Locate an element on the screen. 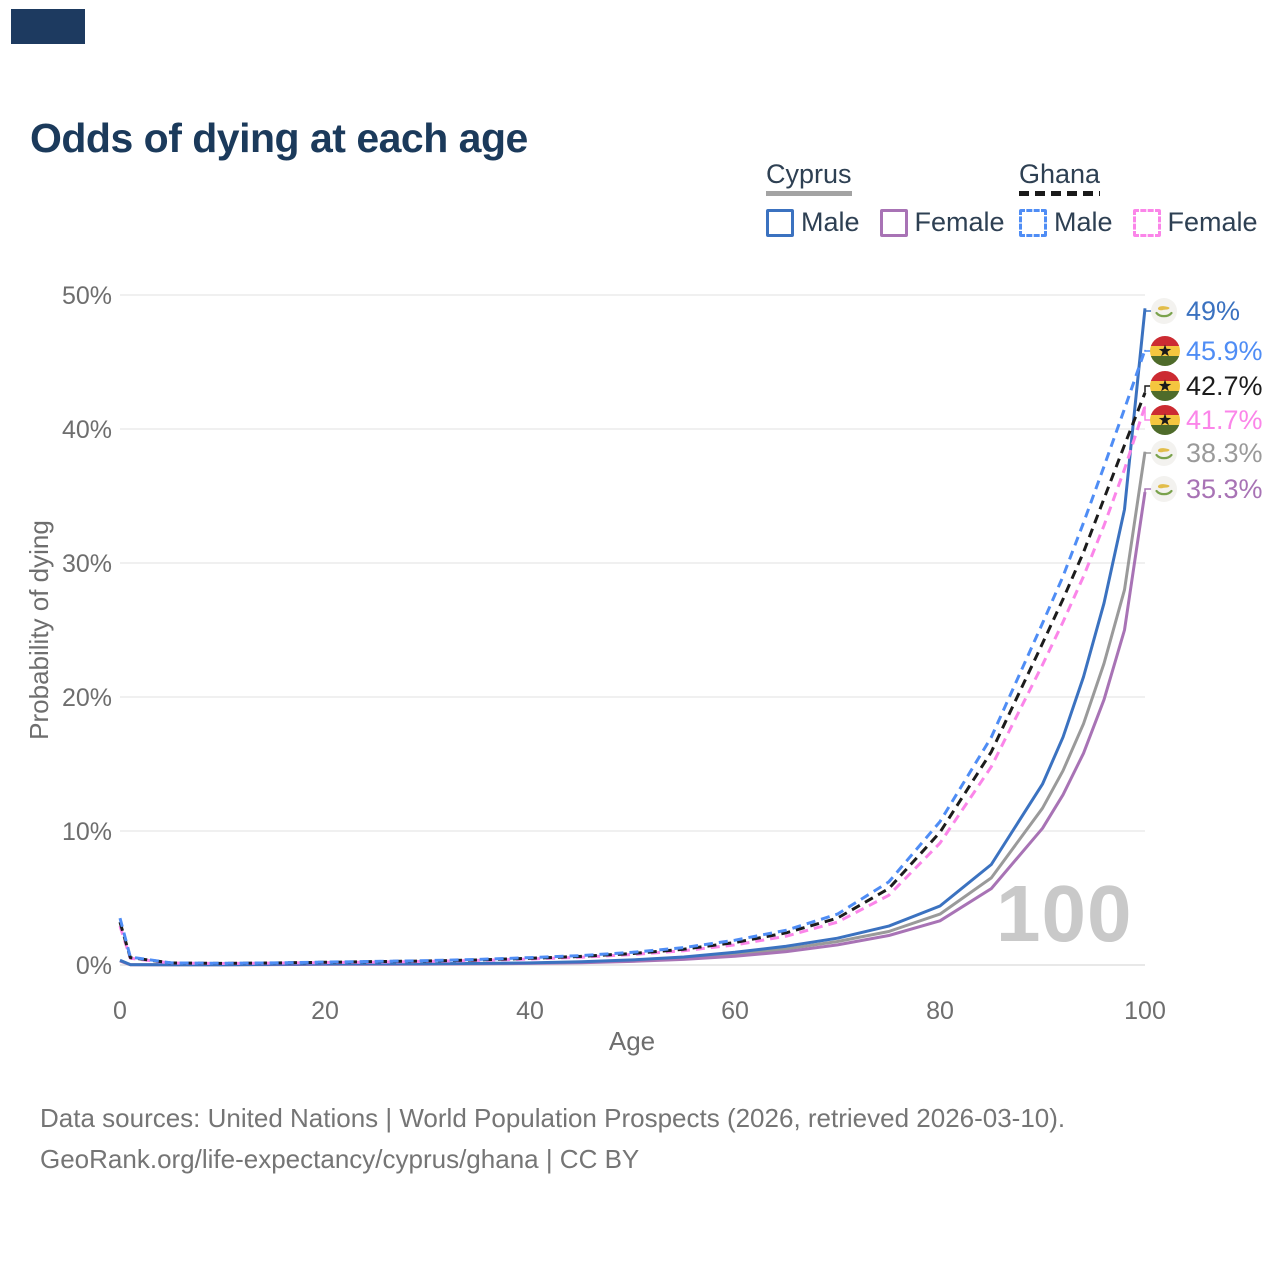 Image resolution: width=1280 pixels, height=1280 pixels. page-title: Odds of dying at each age is located at coordinates (279, 138).